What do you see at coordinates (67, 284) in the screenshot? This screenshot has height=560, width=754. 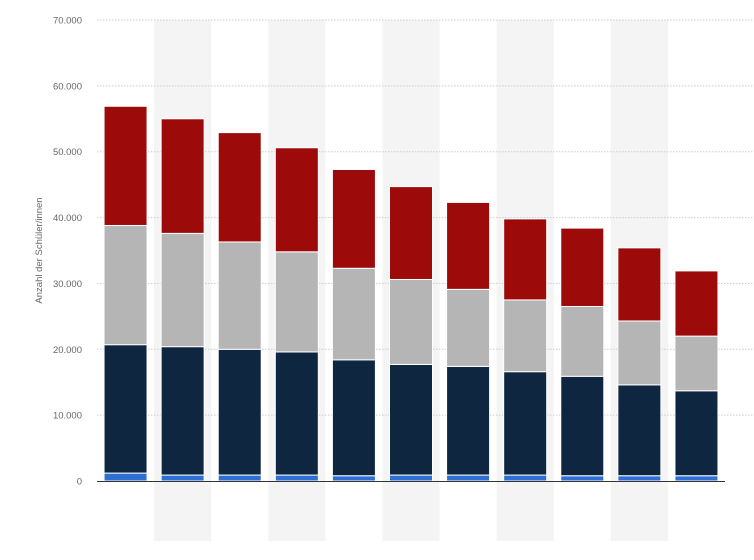 I see `y-tick-label: 30.000` at bounding box center [67, 284].